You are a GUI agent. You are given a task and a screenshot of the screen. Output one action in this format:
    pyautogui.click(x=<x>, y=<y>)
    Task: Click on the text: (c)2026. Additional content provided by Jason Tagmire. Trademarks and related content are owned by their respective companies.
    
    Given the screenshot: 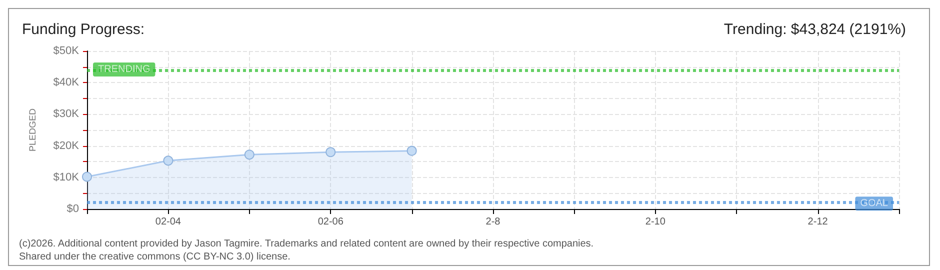 What is the action you would take?
    pyautogui.click(x=306, y=244)
    